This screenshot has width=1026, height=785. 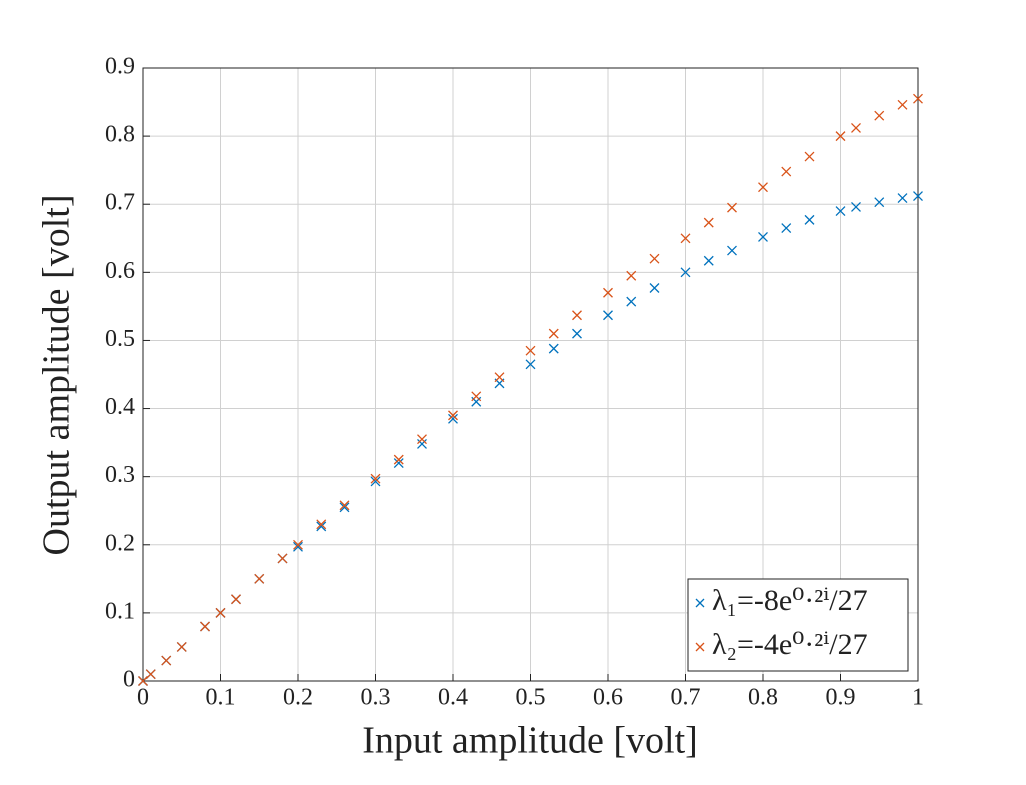 What do you see at coordinates (120, 271) in the screenshot?
I see `y-tick-label: 0.6` at bounding box center [120, 271].